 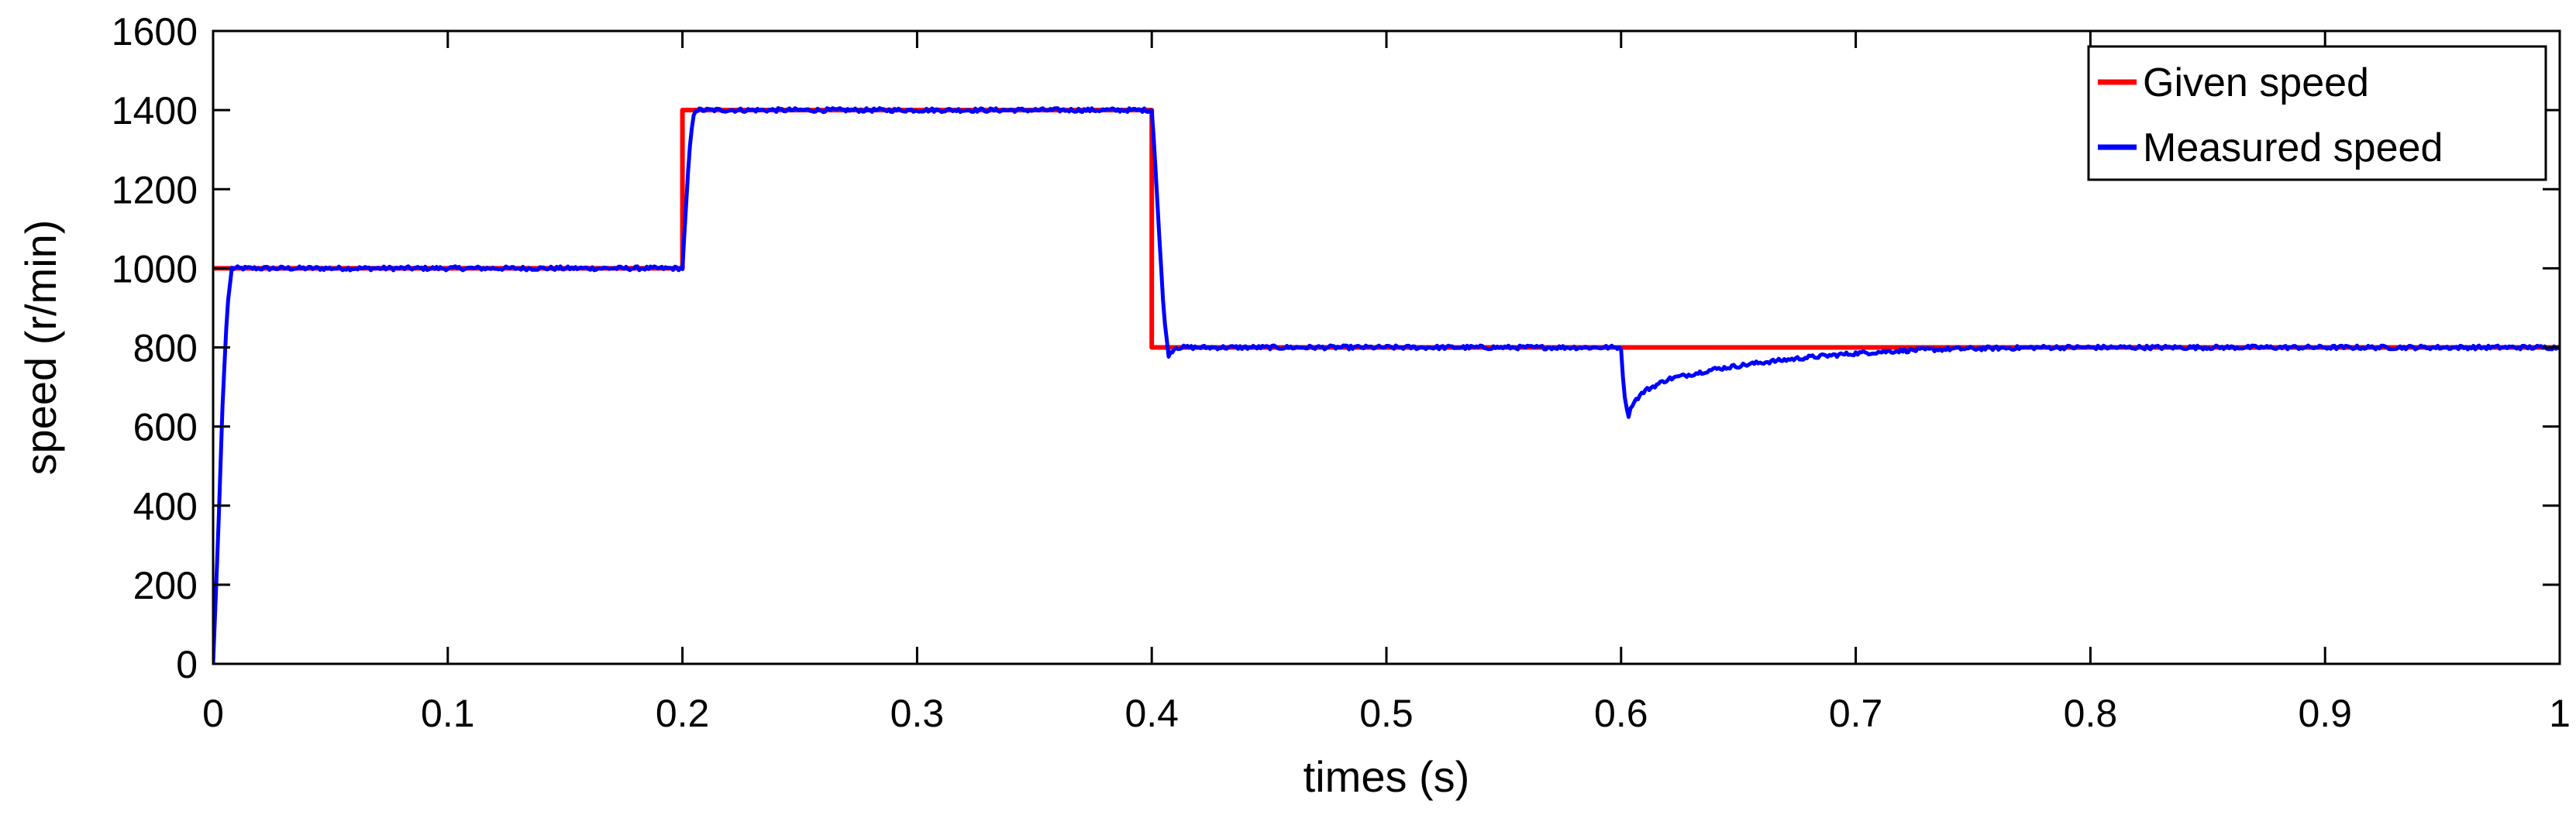 I want to click on x-axis-label: times (s), so click(x=1386, y=776).